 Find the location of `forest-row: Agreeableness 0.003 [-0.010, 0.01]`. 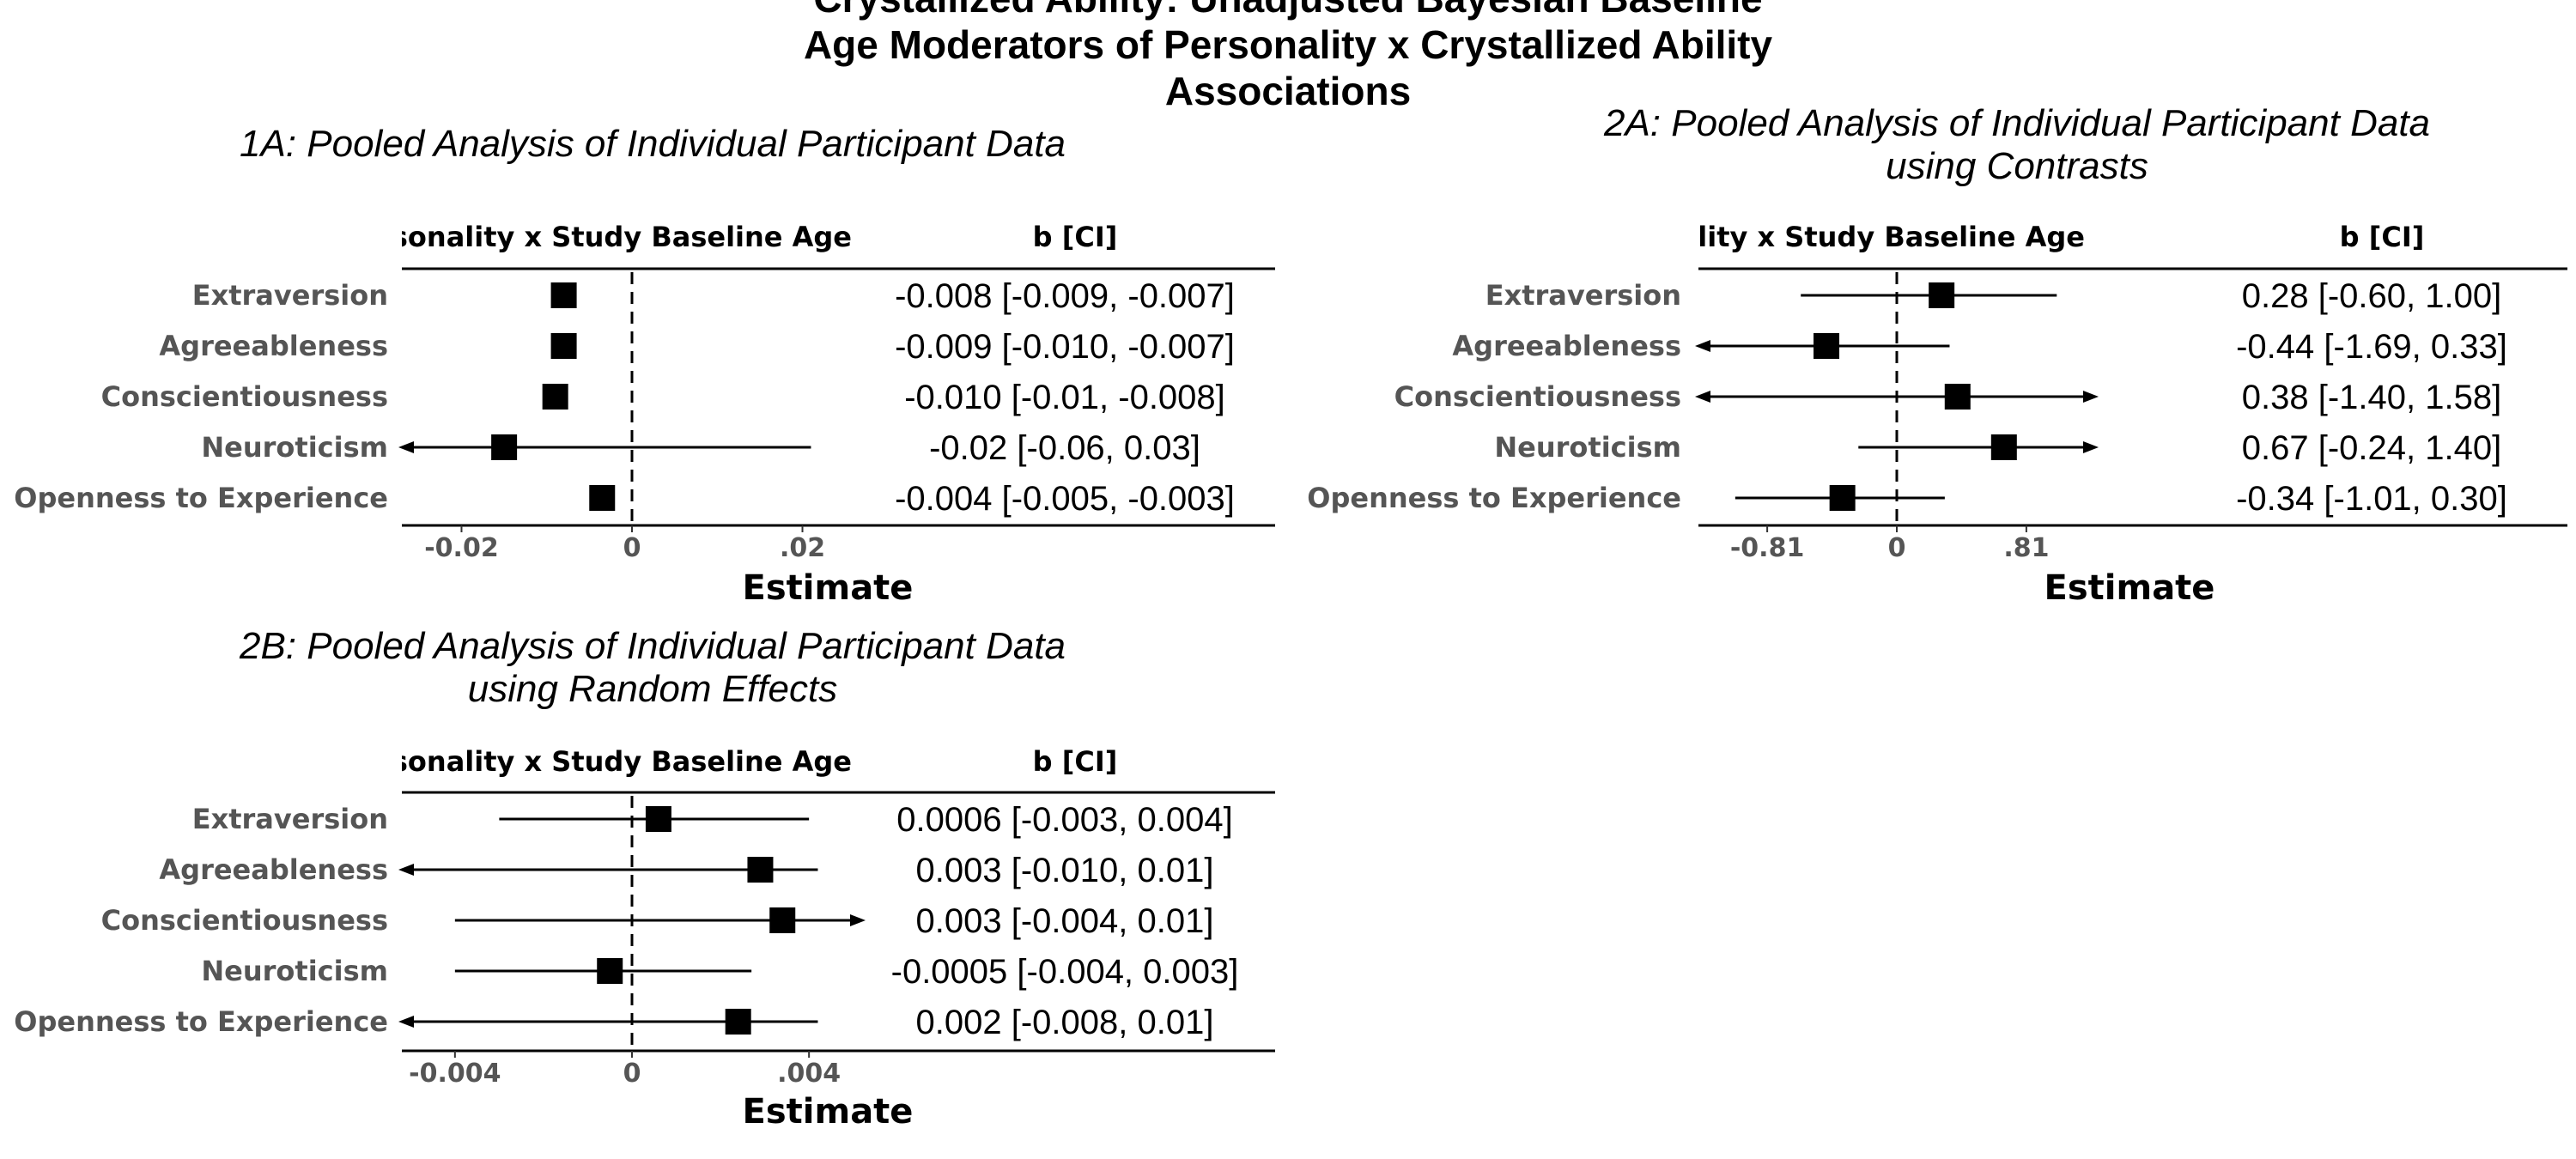

forest-row: Agreeableness 0.003 [-0.010, 0.01] is located at coordinates (686, 871).